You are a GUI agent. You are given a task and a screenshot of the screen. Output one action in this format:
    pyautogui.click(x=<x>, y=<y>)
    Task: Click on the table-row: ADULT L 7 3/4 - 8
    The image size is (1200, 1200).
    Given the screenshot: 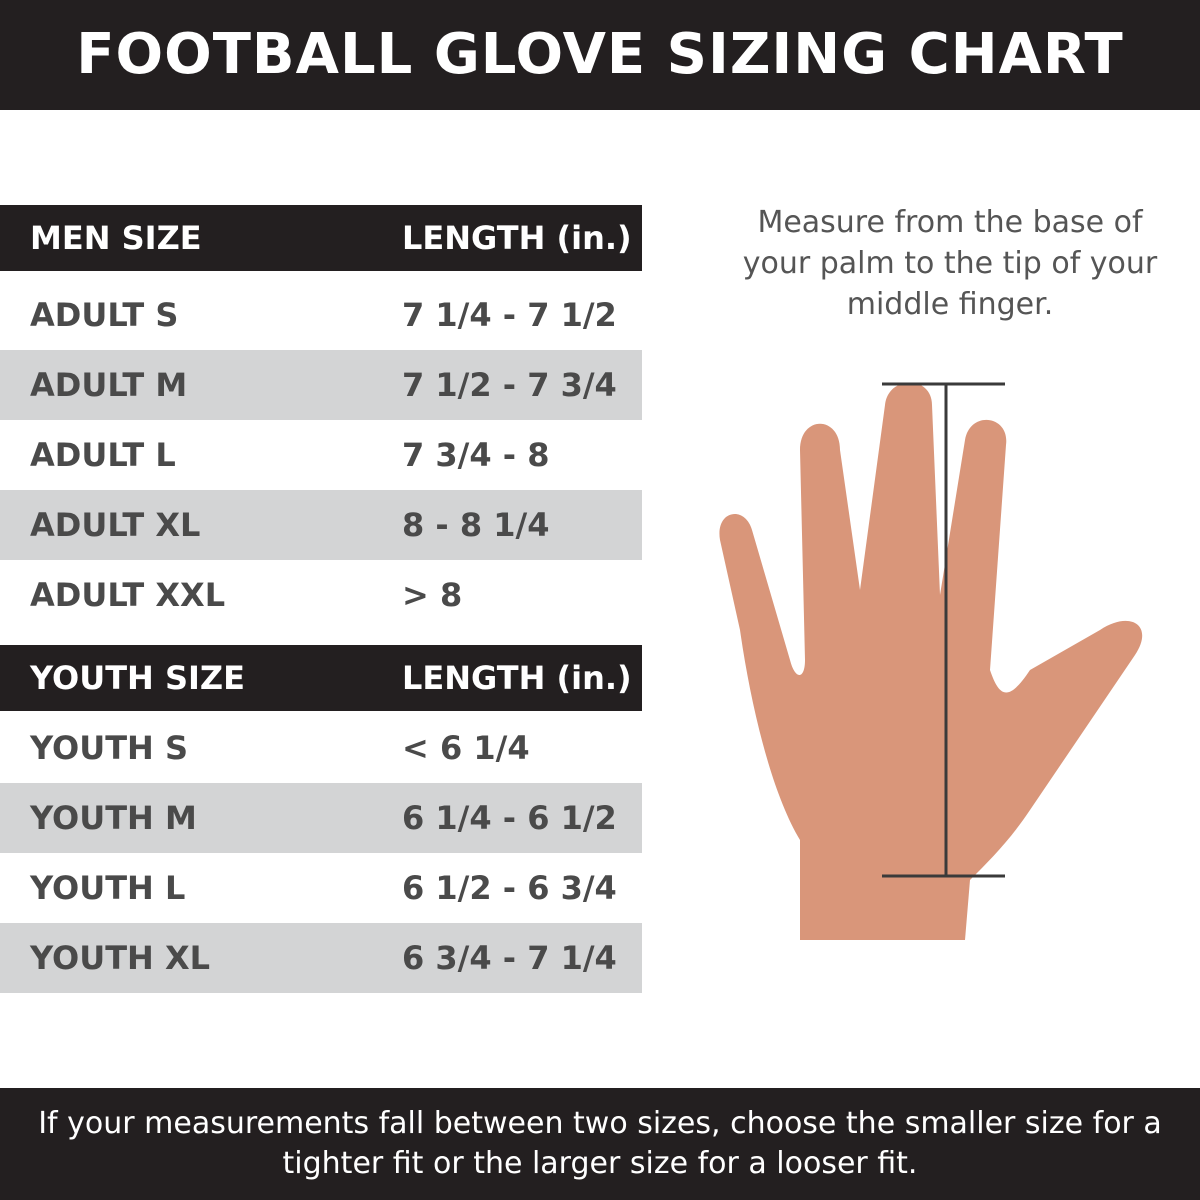 What is the action you would take?
    pyautogui.click(x=321, y=455)
    